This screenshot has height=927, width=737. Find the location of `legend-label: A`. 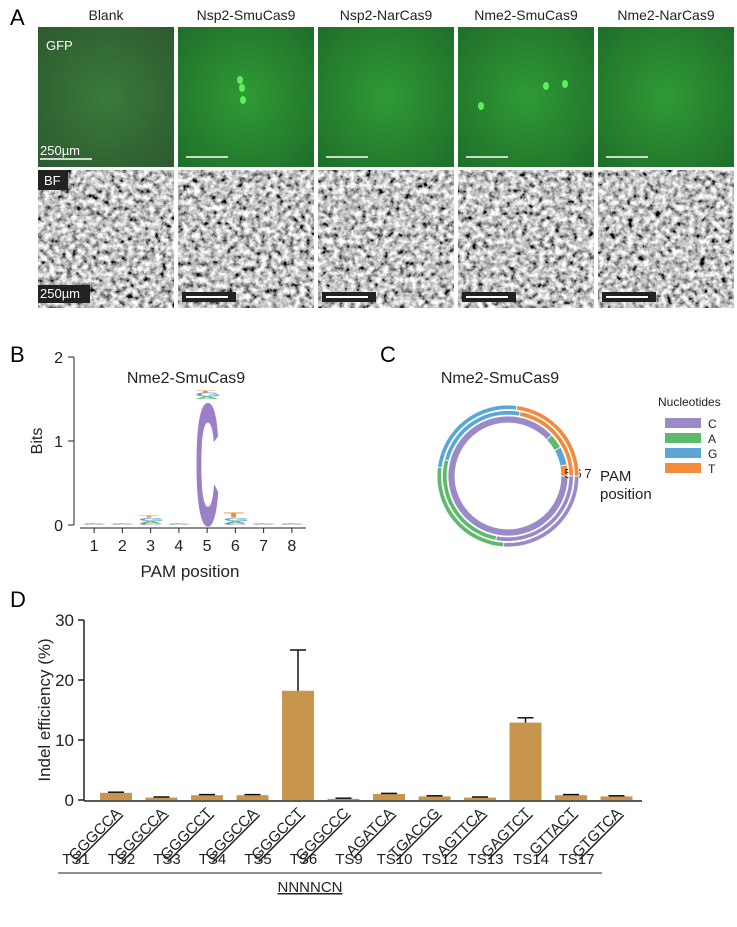

legend-label: A is located at coordinates (712, 439).